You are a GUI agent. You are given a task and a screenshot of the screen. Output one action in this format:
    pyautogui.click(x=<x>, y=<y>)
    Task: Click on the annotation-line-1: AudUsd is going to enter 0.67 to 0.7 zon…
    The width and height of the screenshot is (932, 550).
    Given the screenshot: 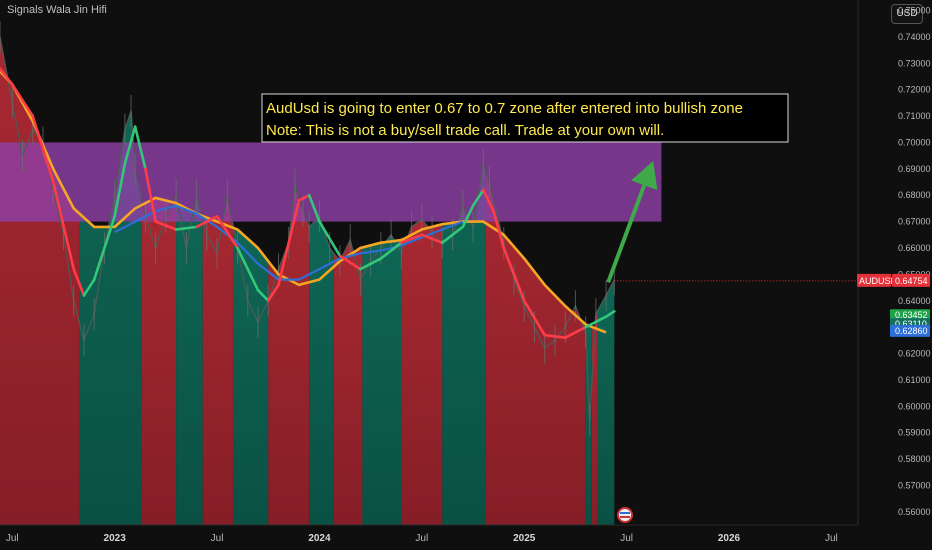 What is the action you would take?
    pyautogui.click(x=504, y=108)
    